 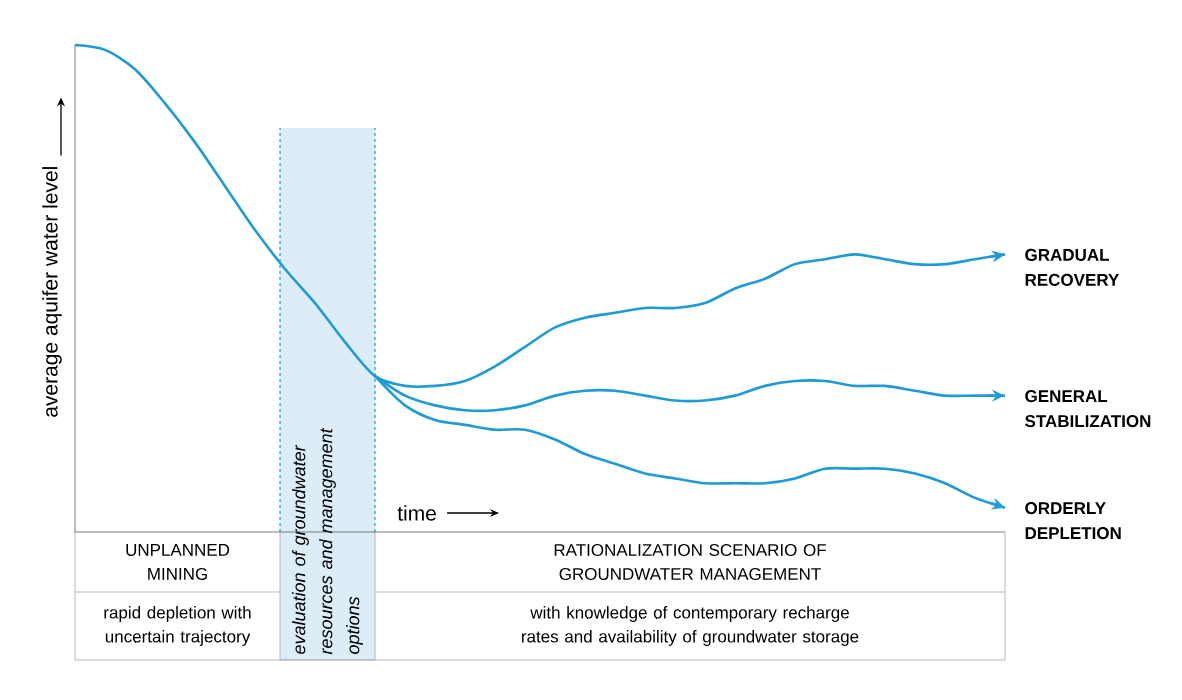 I want to click on text: with knowledge of contemporary recharge rates and availability of groundwater storage, so click(x=690, y=626).